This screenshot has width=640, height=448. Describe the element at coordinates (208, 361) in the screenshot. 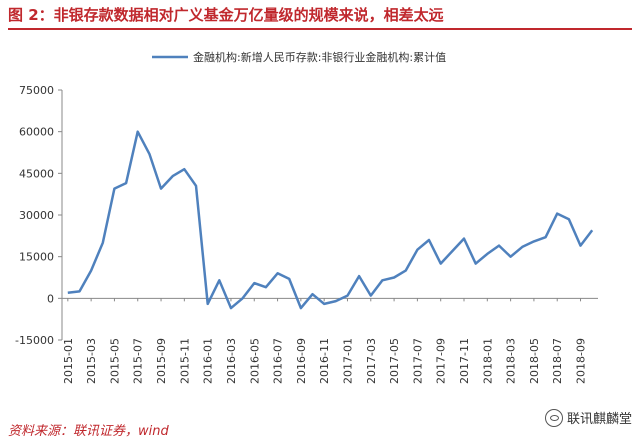

I see `x-tick-label: 2016-01` at that location.